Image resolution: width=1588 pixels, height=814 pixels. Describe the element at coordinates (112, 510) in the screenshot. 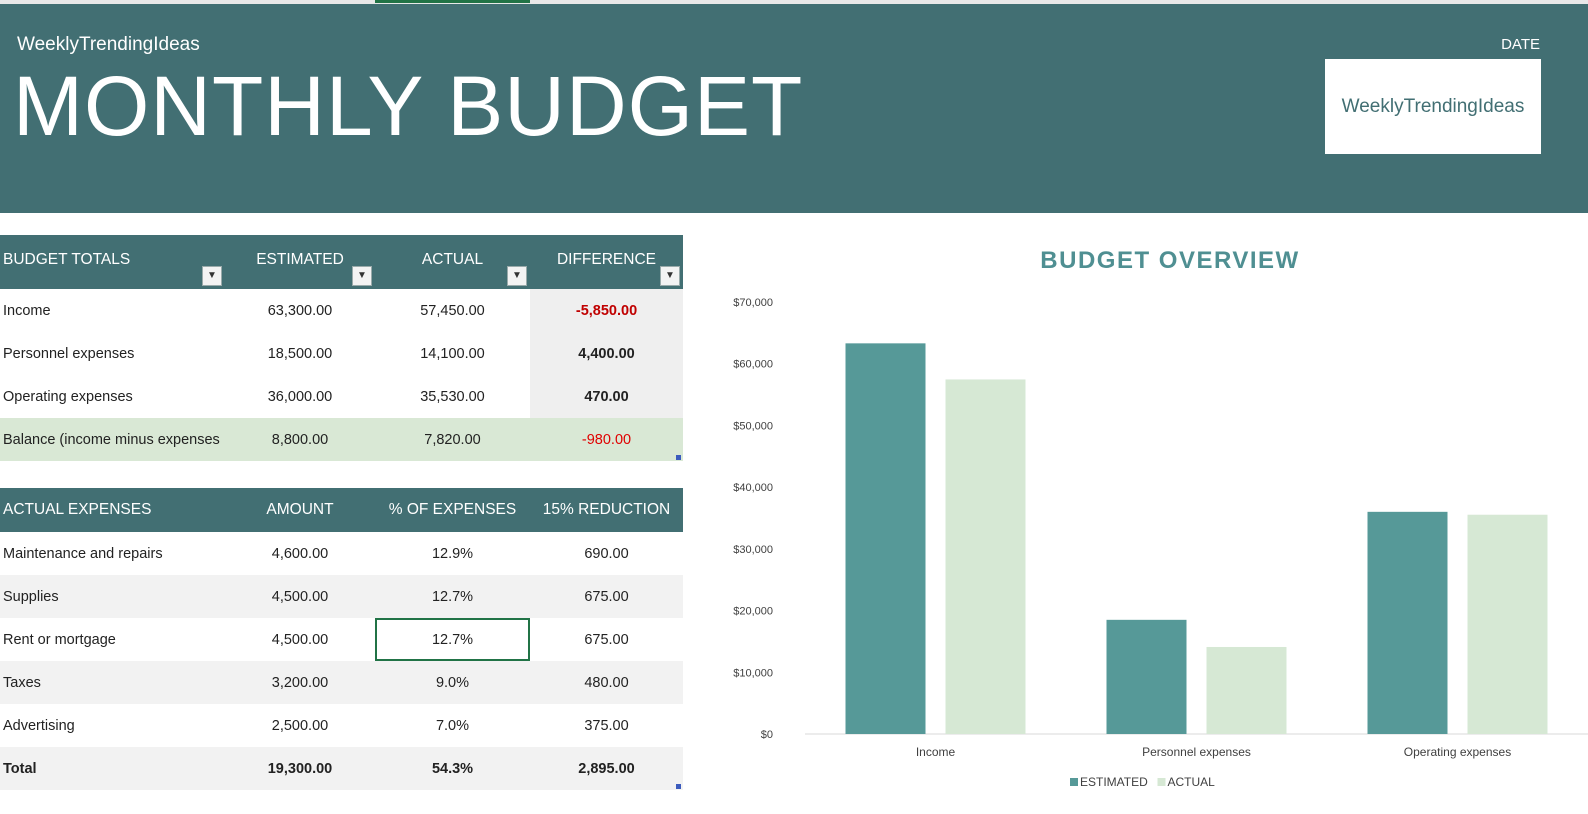

I see `header-cell-actual-expenses: ACTUAL EXPENSES` at that location.